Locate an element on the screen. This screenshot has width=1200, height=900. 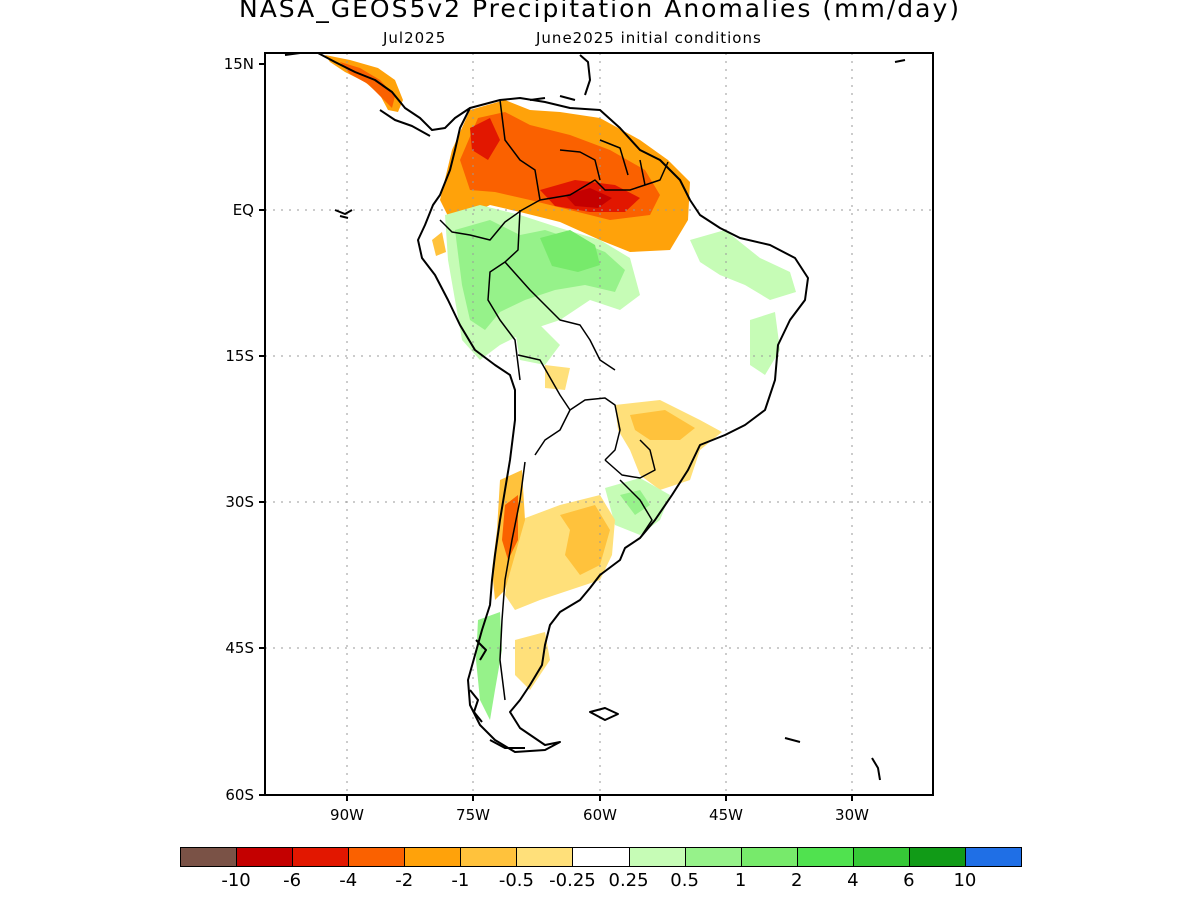
legend-label: 6 is located at coordinates (909, 880).